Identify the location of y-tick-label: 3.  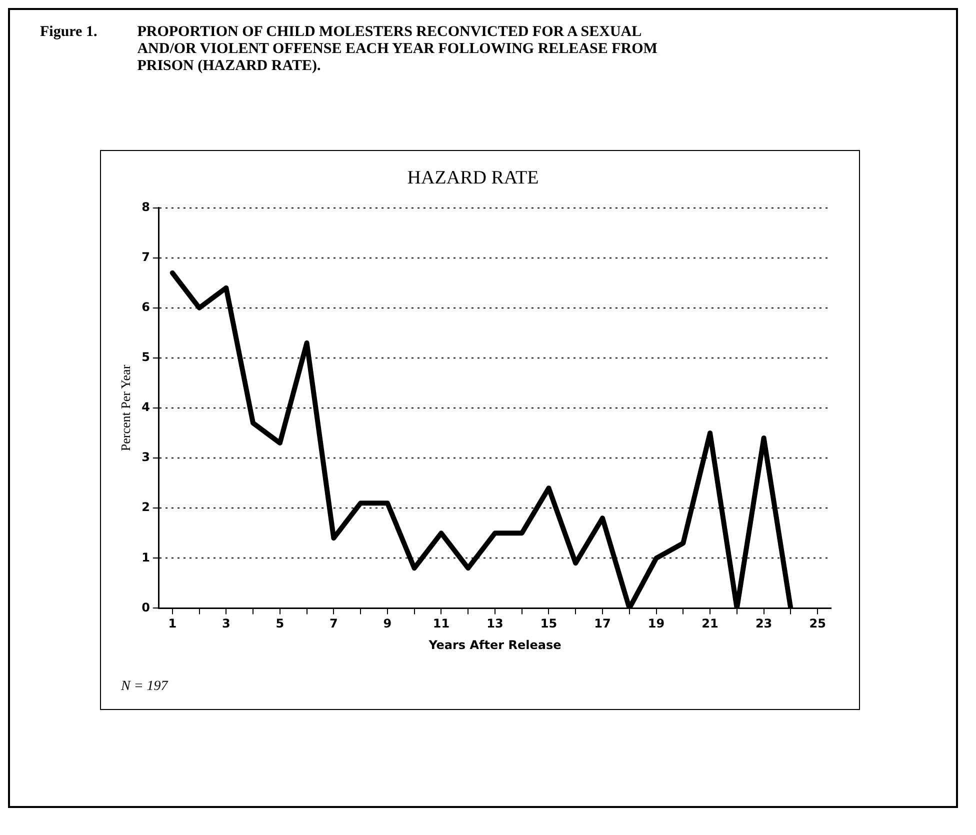
(146, 457).